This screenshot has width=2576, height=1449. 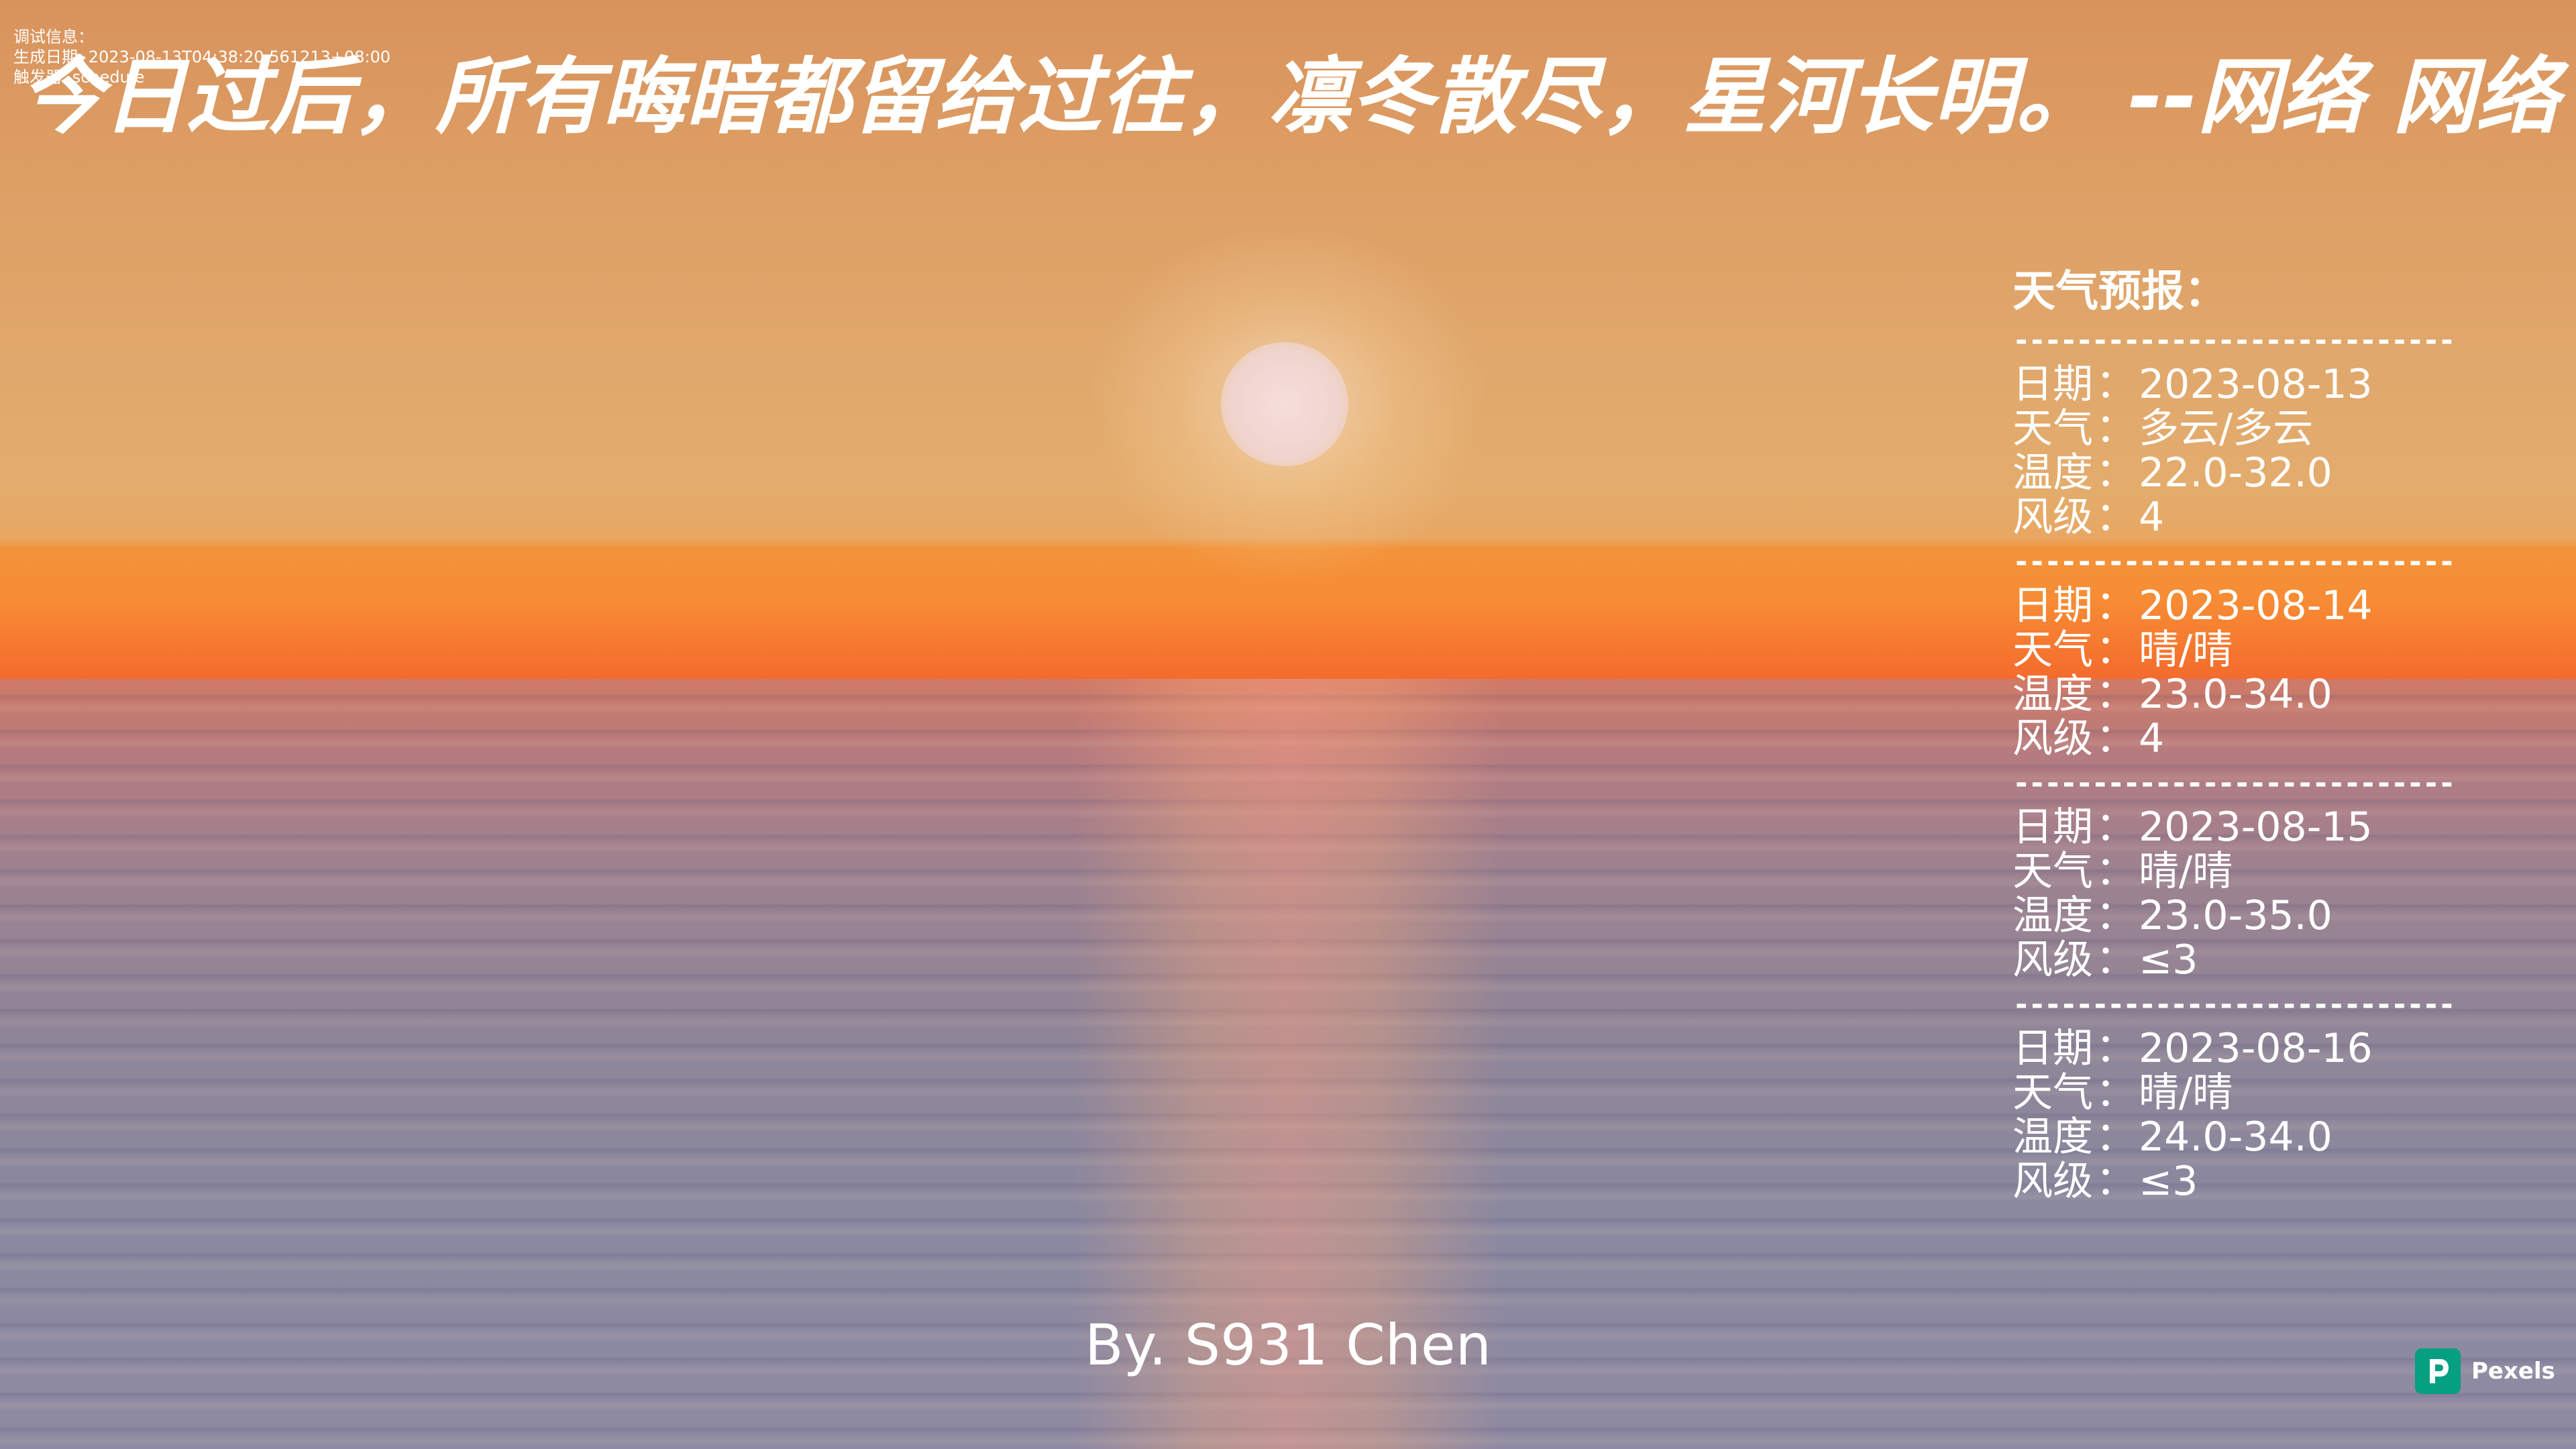 What do you see at coordinates (2235, 1137) in the screenshot?
I see `forecast-temp: 24.0-34.0` at bounding box center [2235, 1137].